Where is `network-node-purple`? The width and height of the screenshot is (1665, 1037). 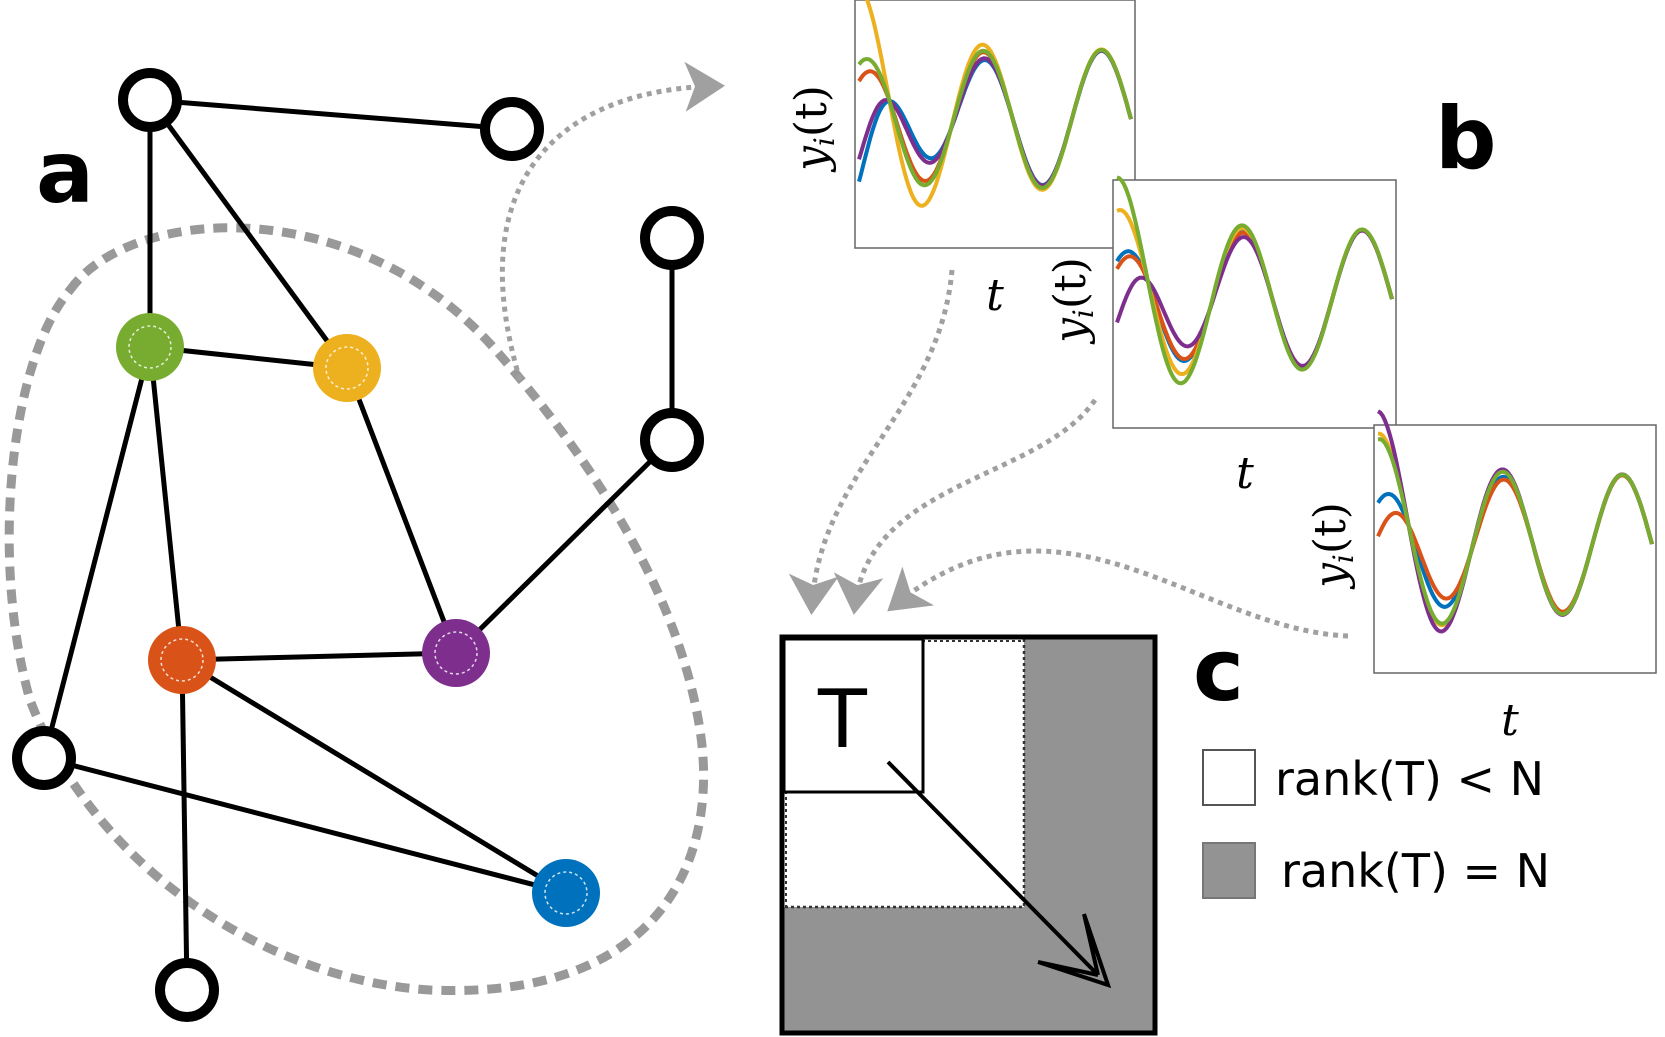
network-node-purple is located at coordinates (456, 653).